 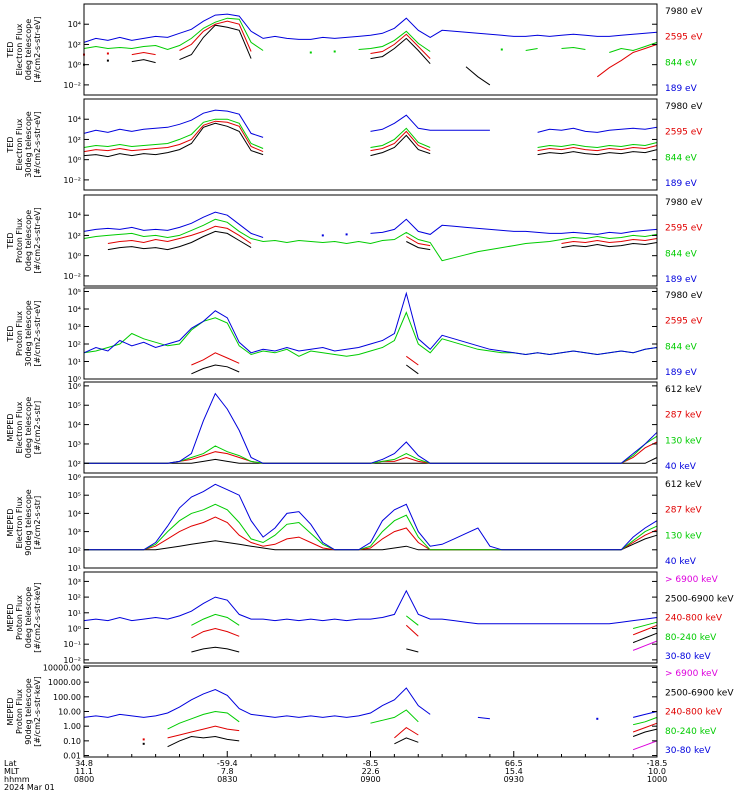 I want to click on y-tick-label: 100.00, so click(x=67, y=697).